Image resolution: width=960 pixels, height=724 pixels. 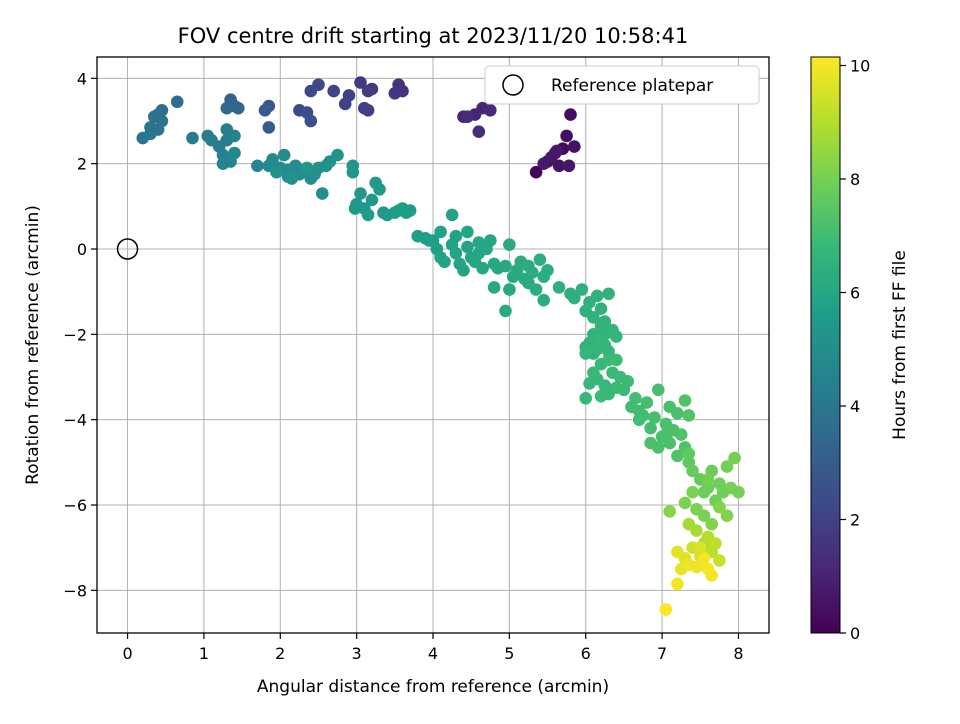 I want to click on y-tick-label: −6, so click(x=75, y=505).